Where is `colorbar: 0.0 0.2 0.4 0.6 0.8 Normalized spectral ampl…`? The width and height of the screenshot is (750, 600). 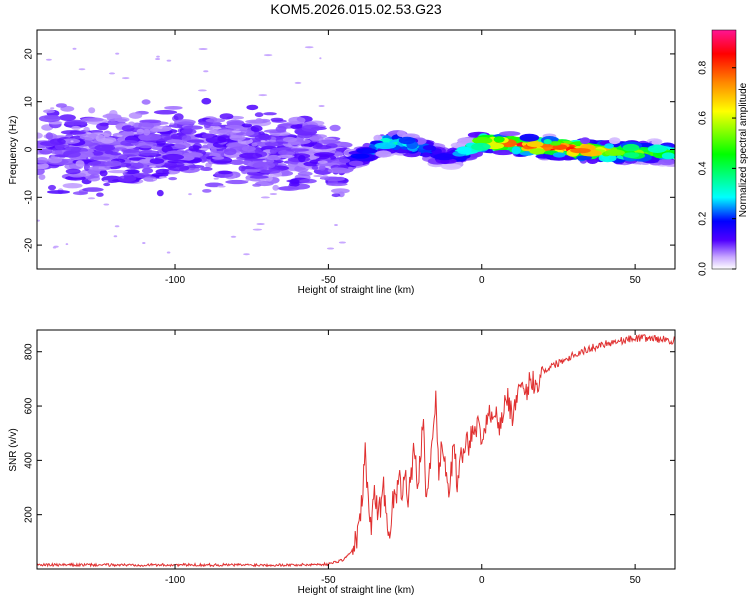
colorbar: 0.0 0.2 0.4 0.6 0.8 Normalized spectral ampl… is located at coordinates (723, 152).